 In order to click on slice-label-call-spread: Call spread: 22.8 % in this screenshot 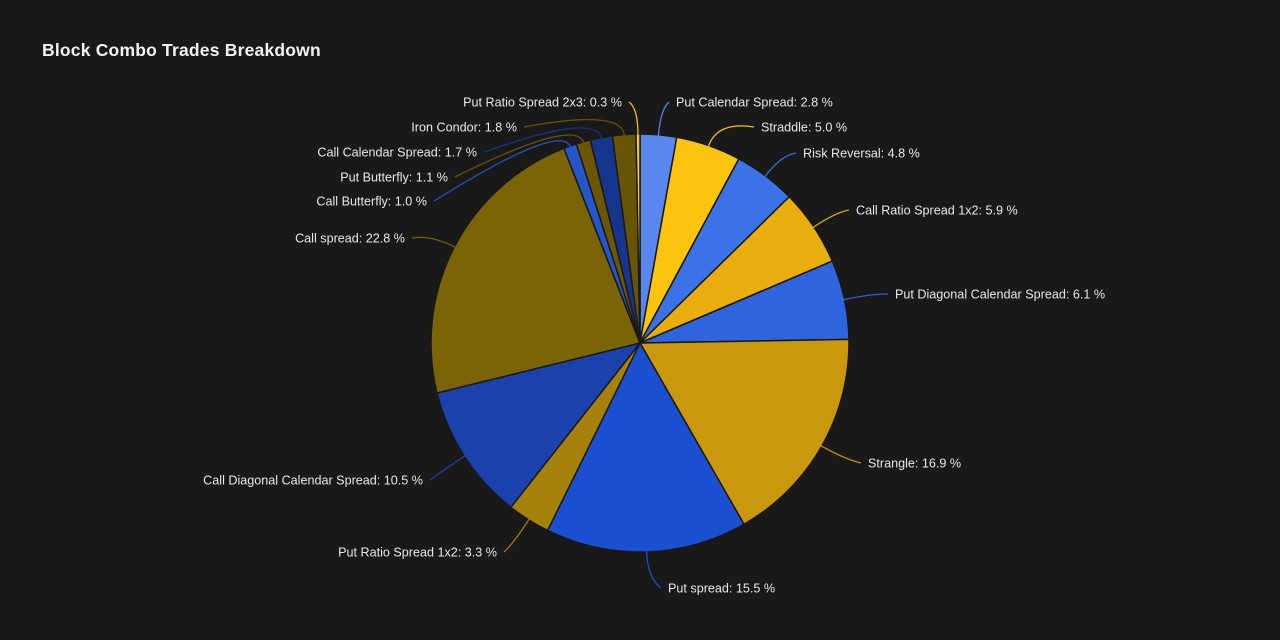, I will do `click(350, 239)`.